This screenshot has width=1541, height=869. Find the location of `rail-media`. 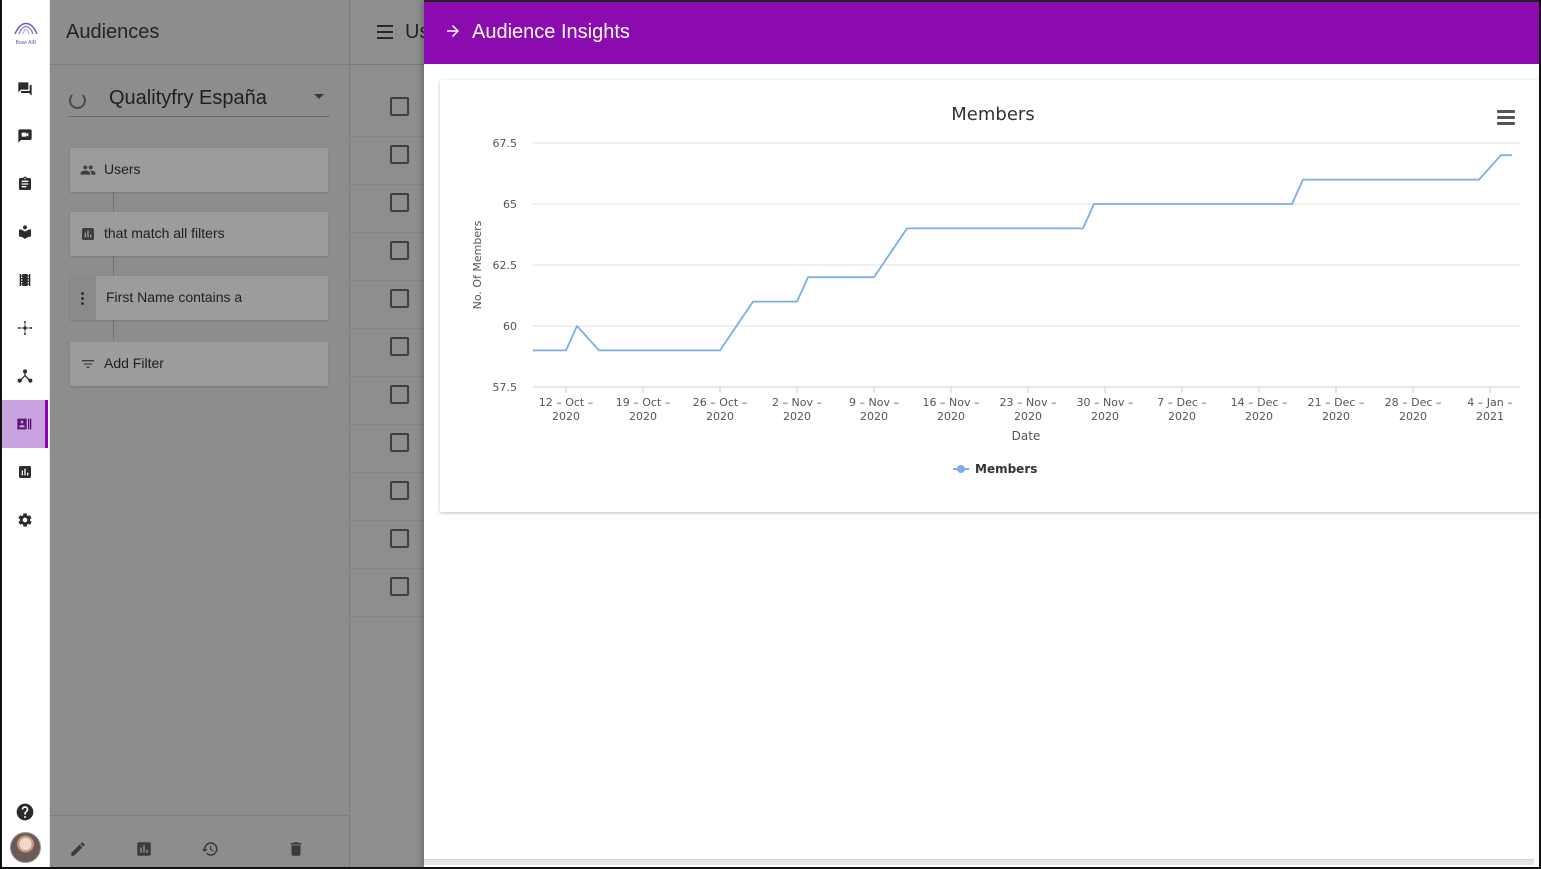

rail-media is located at coordinates (25, 280).